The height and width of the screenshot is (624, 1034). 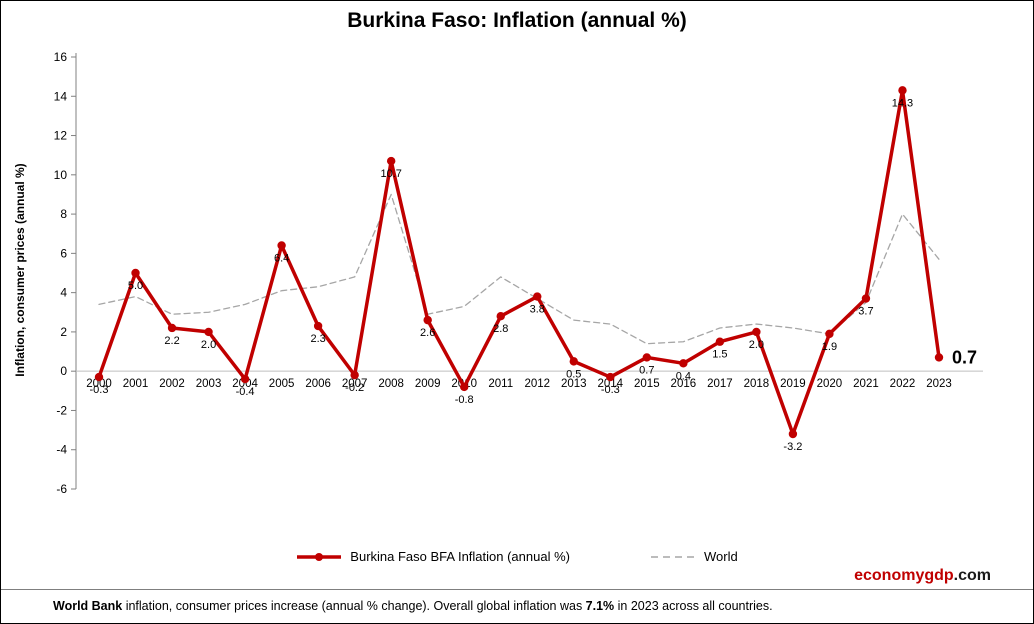 What do you see at coordinates (391, 384) in the screenshot?
I see `x-tick-label: 2008` at bounding box center [391, 384].